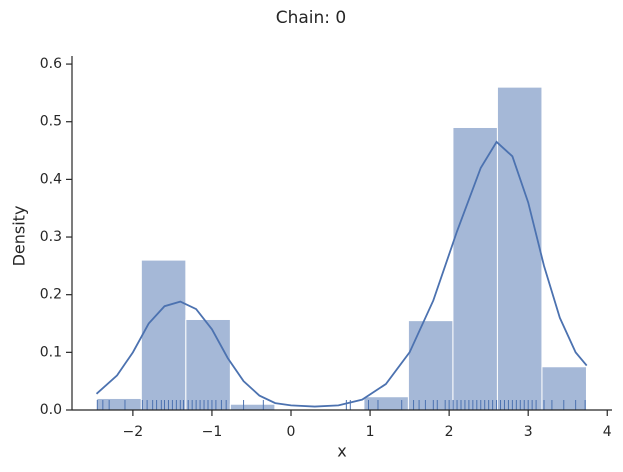 The width and height of the screenshot is (623, 472). What do you see at coordinates (311, 18) in the screenshot?
I see `chart-title: Chain: 0` at bounding box center [311, 18].